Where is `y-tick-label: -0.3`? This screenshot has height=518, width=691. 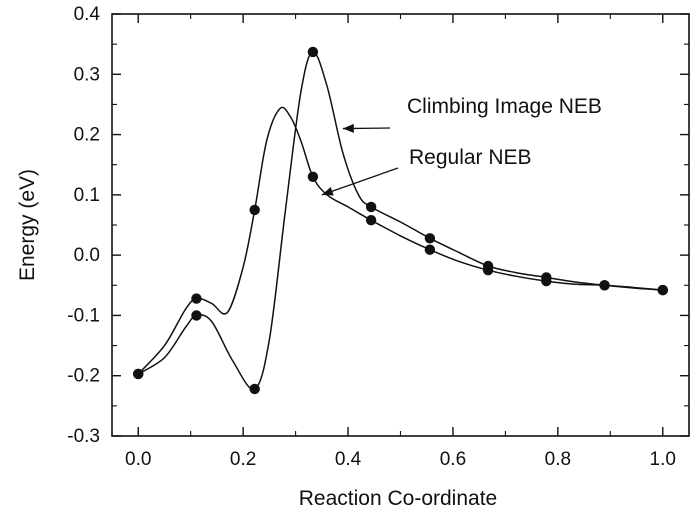 y-tick-label: -0.3 is located at coordinates (83, 436).